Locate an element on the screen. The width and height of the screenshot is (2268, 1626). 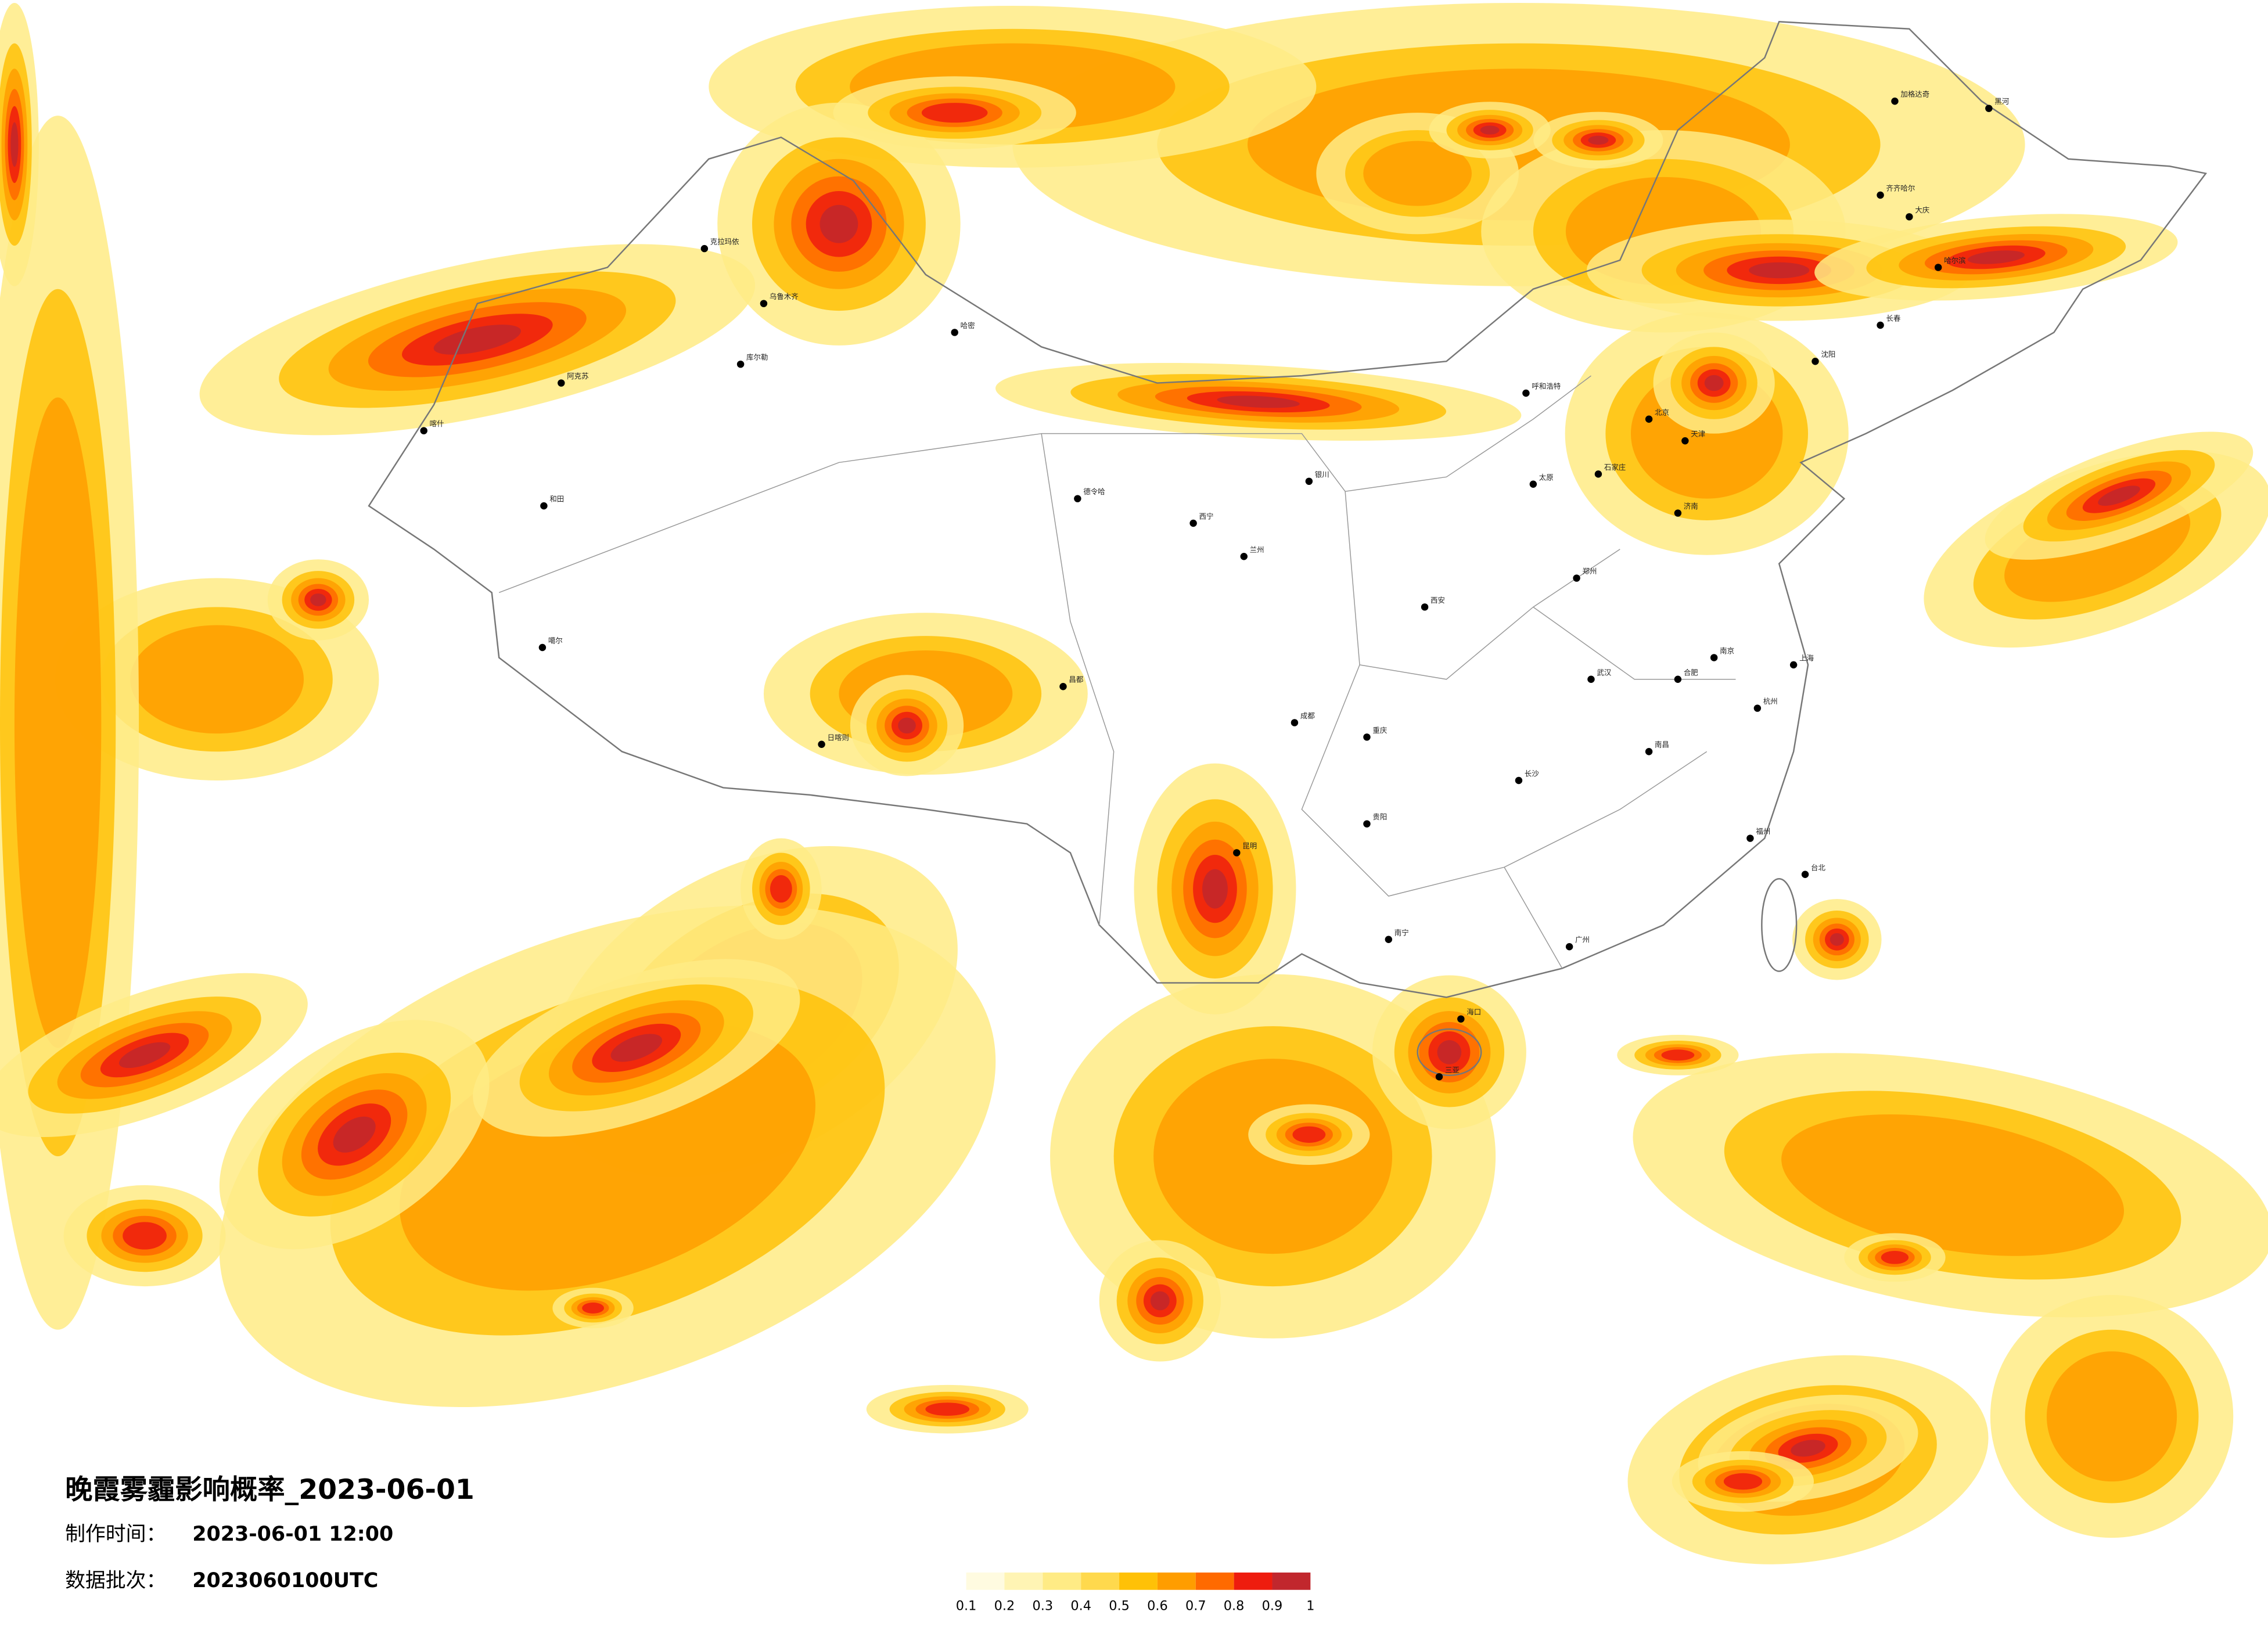
legend-tick-label: 0.6 is located at coordinates (1157, 1606).